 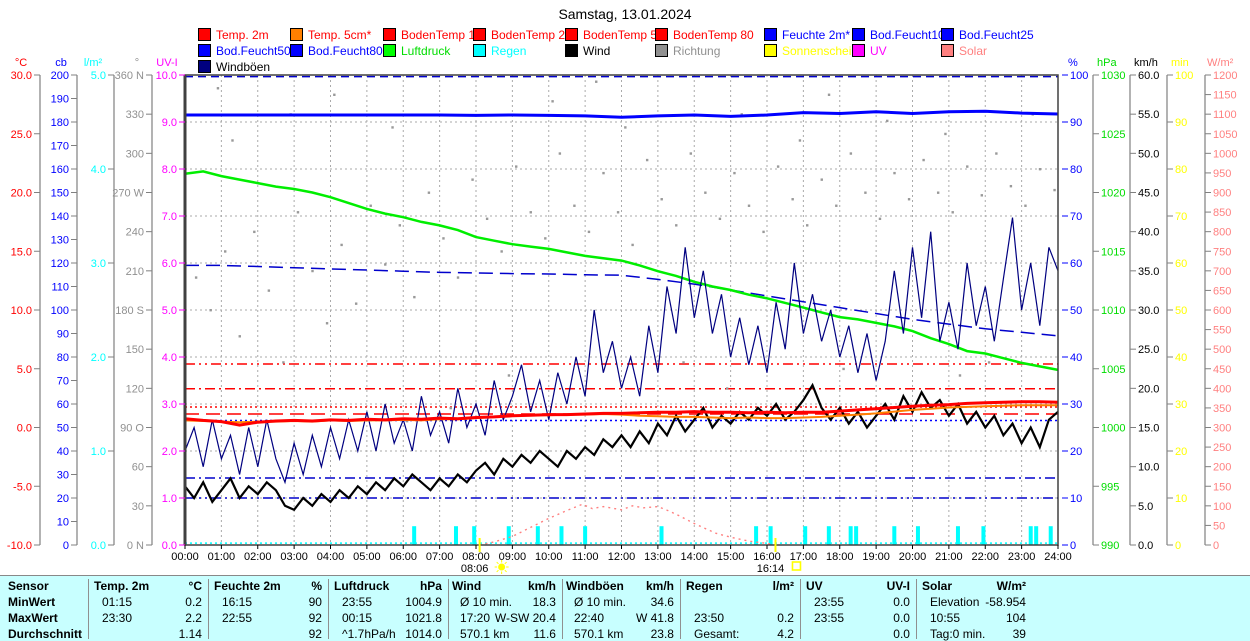 What do you see at coordinates (315, 634) in the screenshot?
I see `table-value: 92` at bounding box center [315, 634].